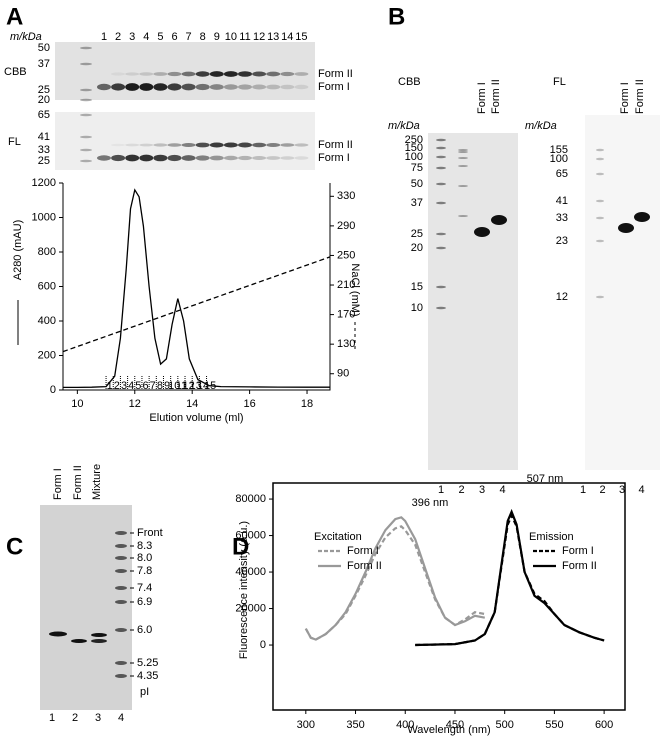 The height and width of the screenshot is (737, 660). What do you see at coordinates (554, 725) in the screenshot?
I see `x-tick-label: 550` at bounding box center [554, 725].